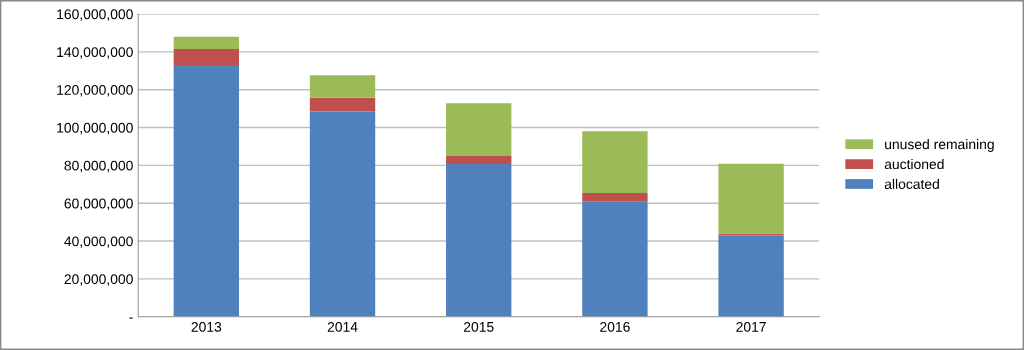 Image resolution: width=1024 pixels, height=350 pixels. Describe the element at coordinates (615, 326) in the screenshot. I see `x-tick-label: 2016` at that location.